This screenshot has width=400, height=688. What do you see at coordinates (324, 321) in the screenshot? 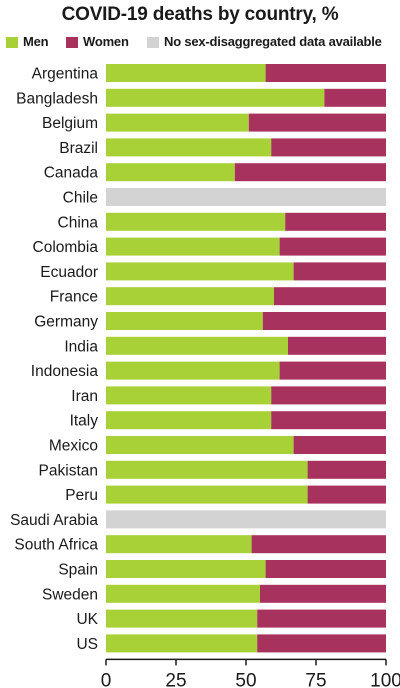
I see `bar-germany-women` at bounding box center [324, 321].